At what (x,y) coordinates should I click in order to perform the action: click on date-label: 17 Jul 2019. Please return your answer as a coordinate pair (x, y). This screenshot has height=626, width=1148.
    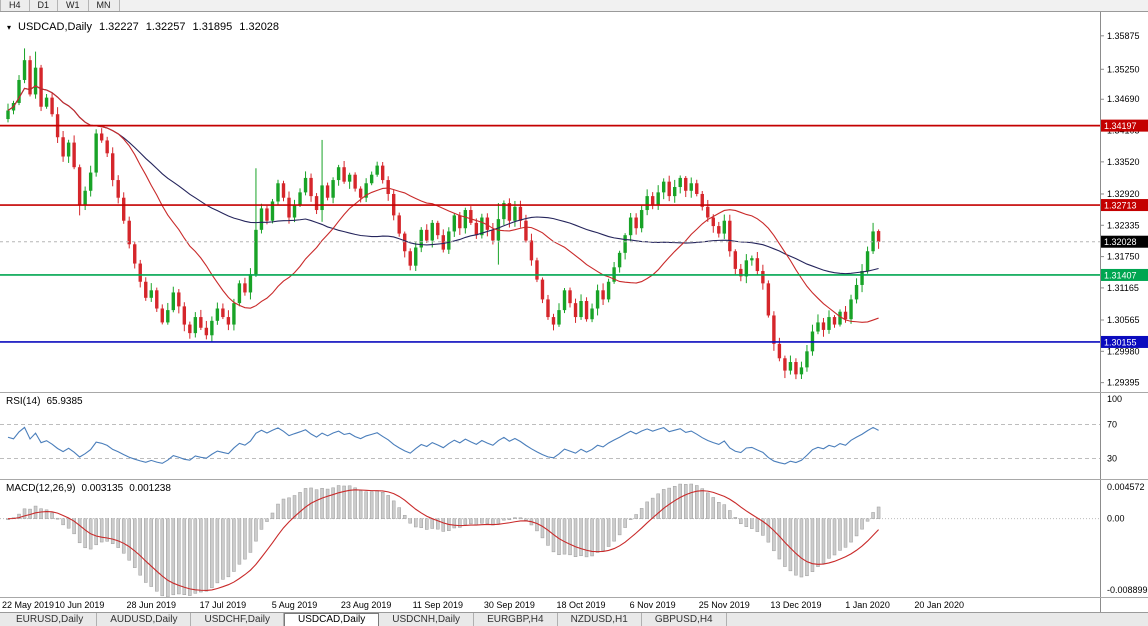
    Looking at the image, I should click on (223, 605).